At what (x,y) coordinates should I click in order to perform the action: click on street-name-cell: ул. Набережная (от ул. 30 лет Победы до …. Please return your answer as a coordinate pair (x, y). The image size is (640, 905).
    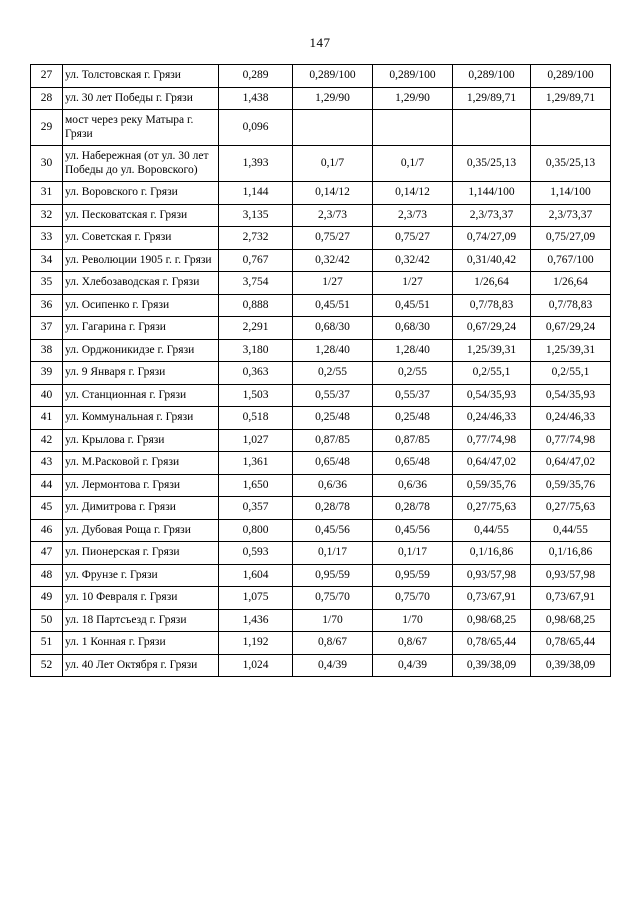
    Looking at the image, I should click on (140, 163).